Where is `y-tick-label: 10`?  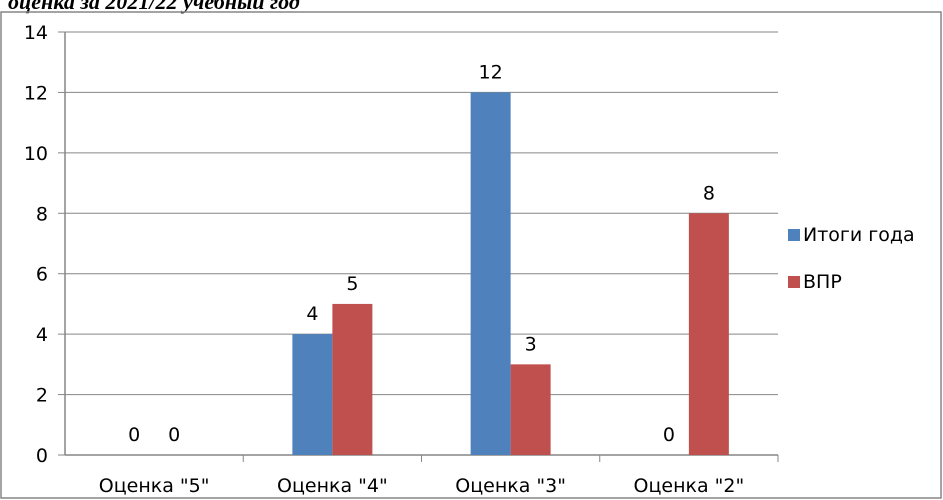 y-tick-label: 10 is located at coordinates (36, 154).